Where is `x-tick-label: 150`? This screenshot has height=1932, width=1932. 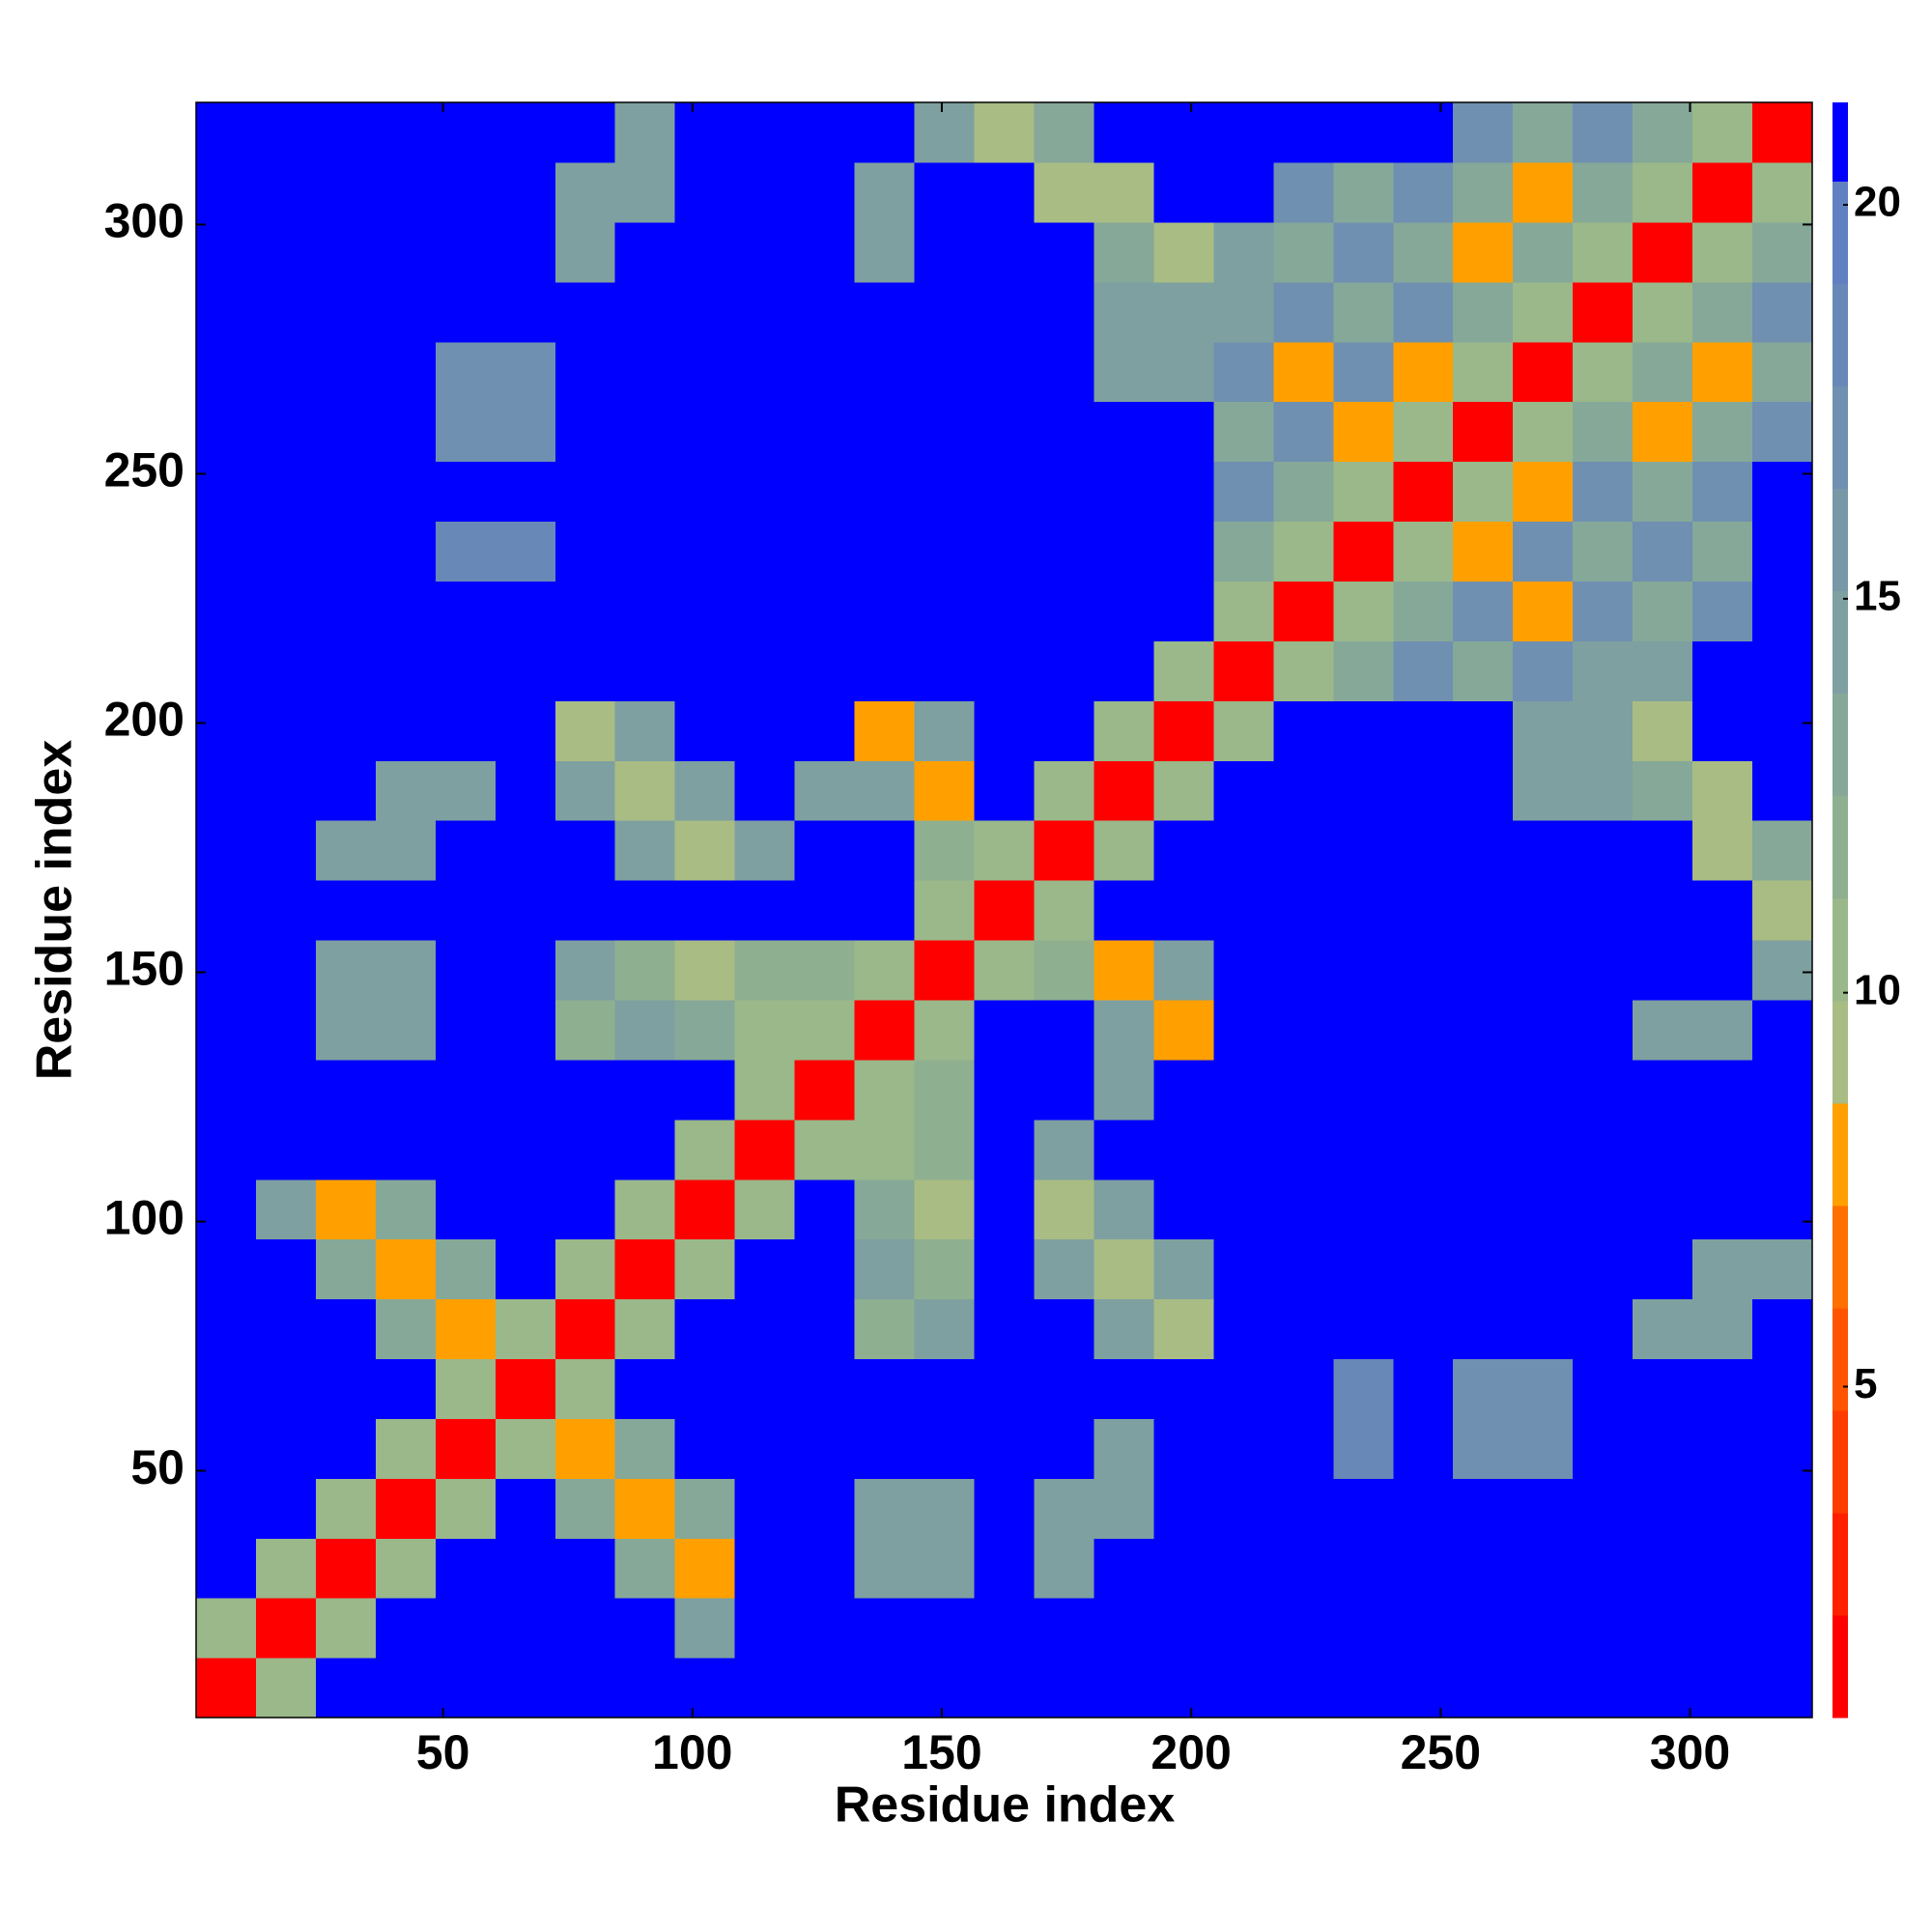
x-tick-label: 150 is located at coordinates (941, 1752).